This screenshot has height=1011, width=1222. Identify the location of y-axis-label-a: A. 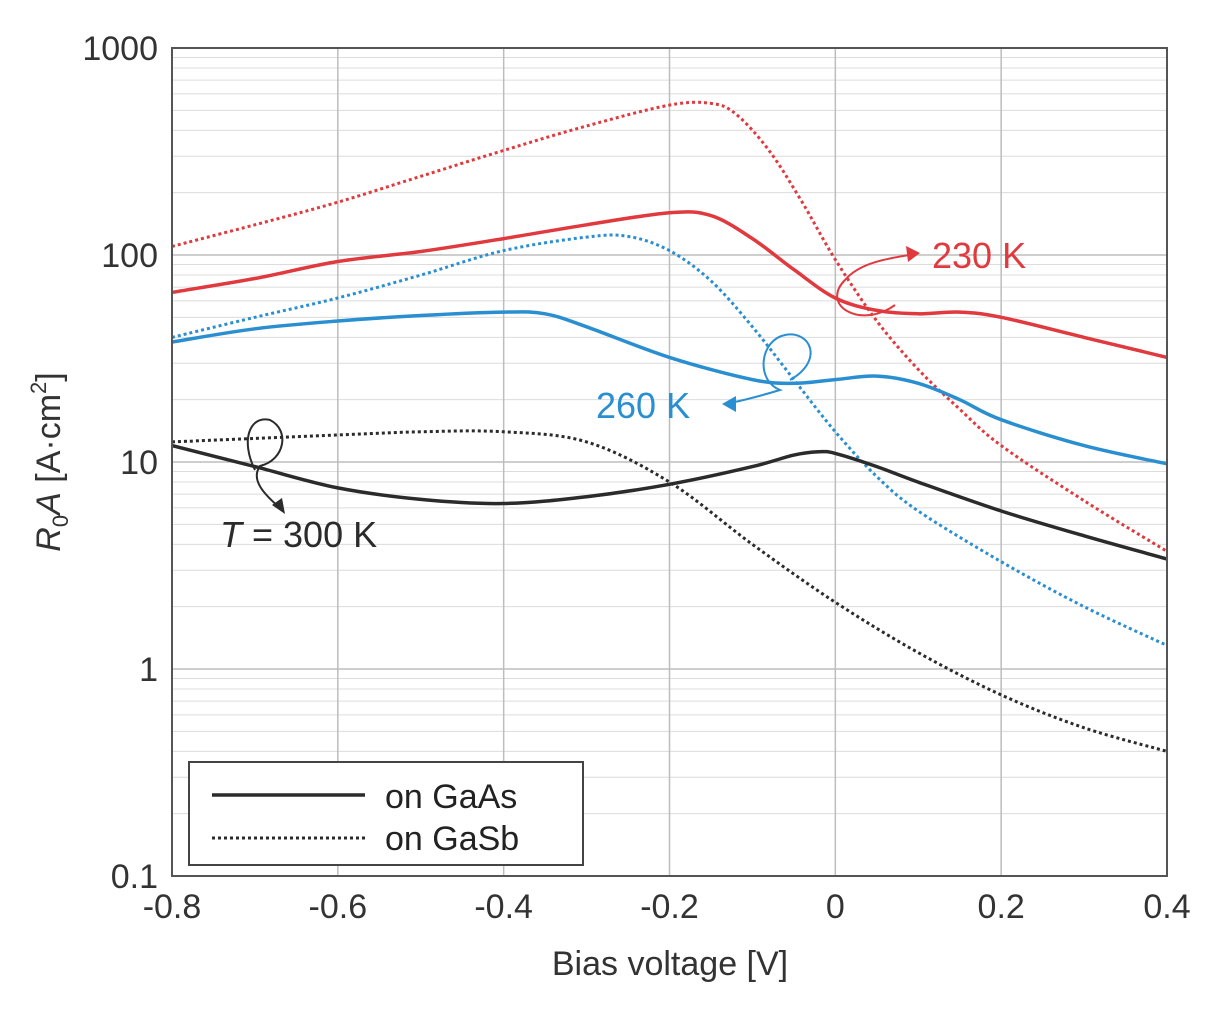
(49, 504).